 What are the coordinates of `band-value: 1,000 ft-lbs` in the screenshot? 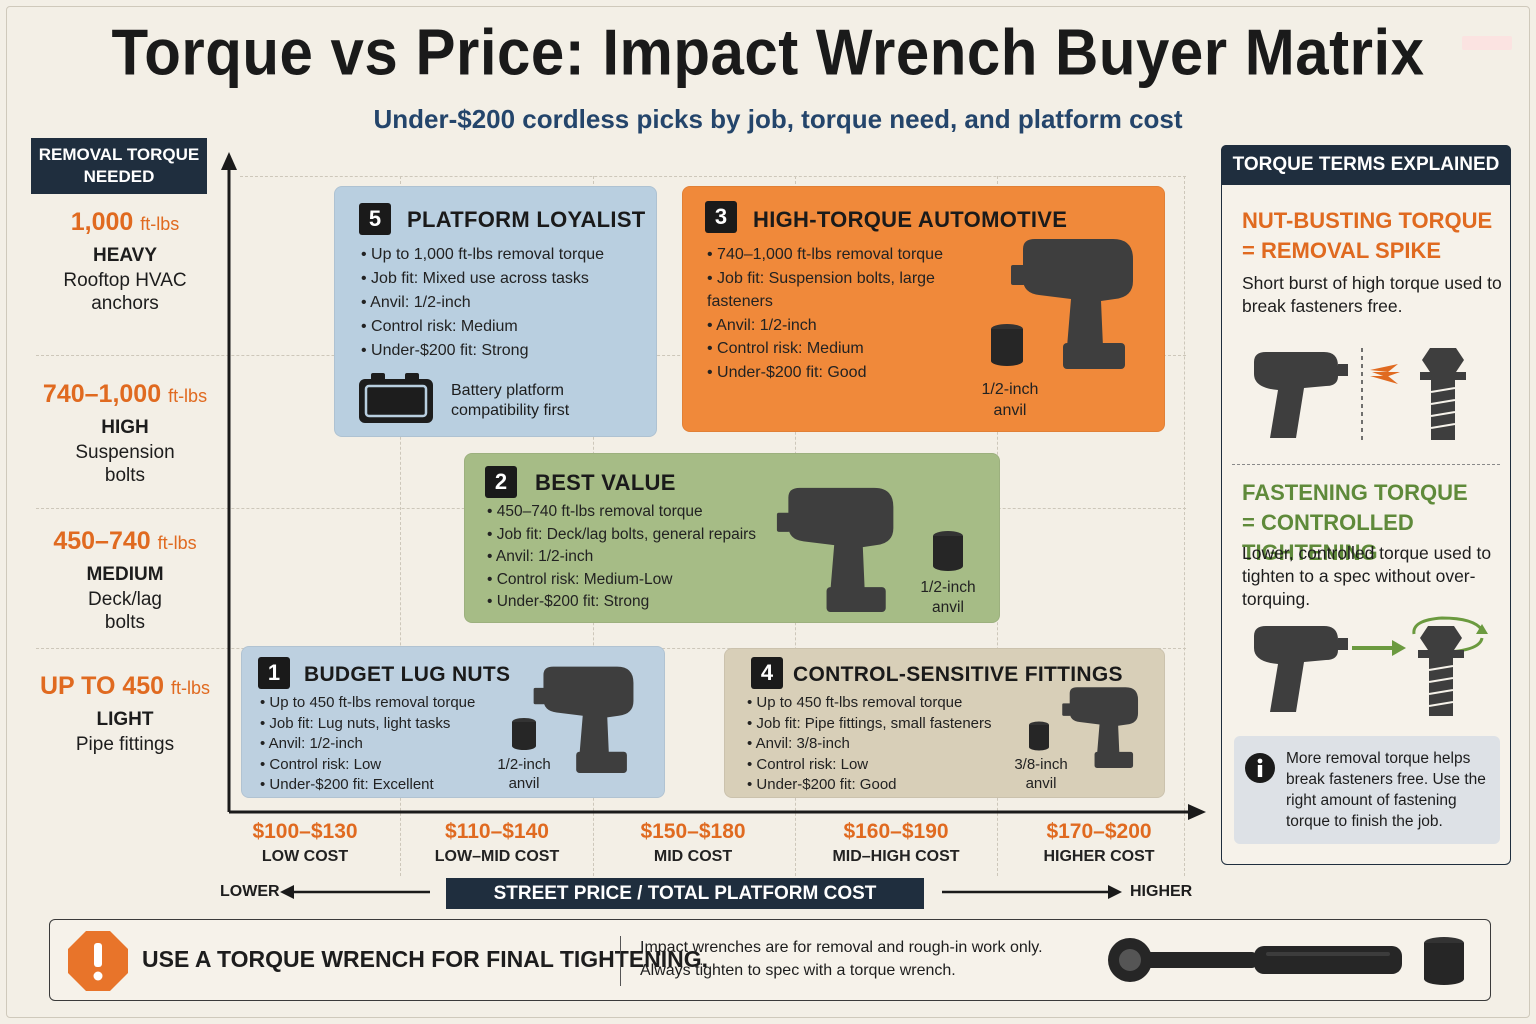 It's located at (125, 222).